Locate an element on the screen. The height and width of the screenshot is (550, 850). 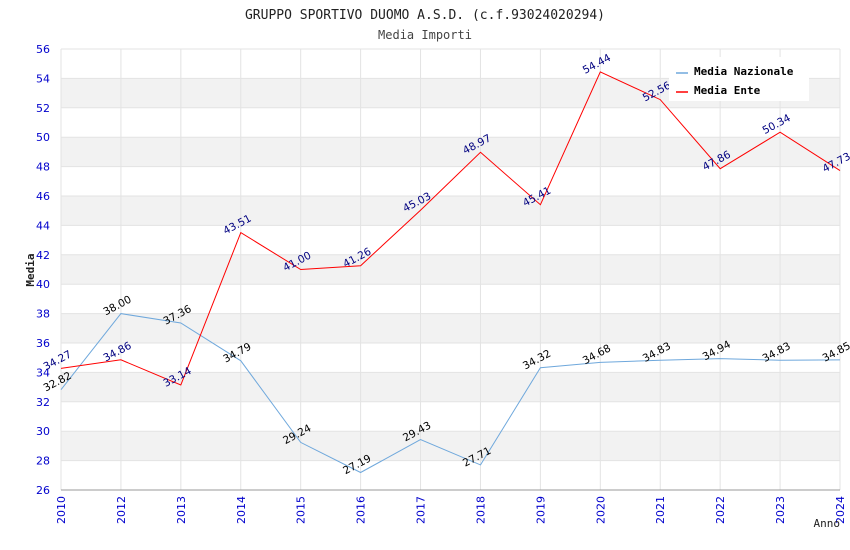
legend-label-nazionale: Media Nazionale is located at coordinates (744, 71).